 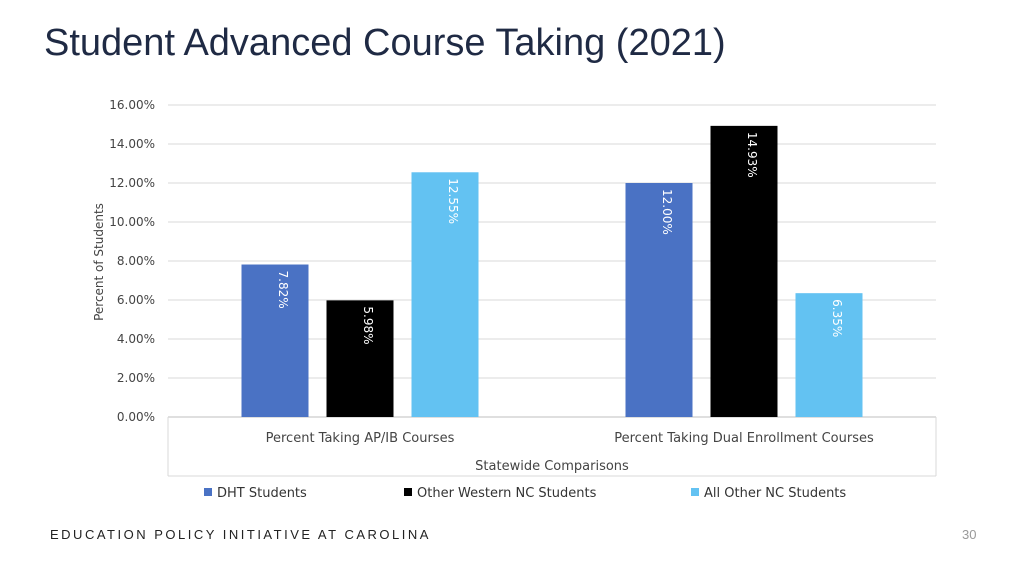 I want to click on y-tick-label: 16.00%, so click(x=132, y=105).